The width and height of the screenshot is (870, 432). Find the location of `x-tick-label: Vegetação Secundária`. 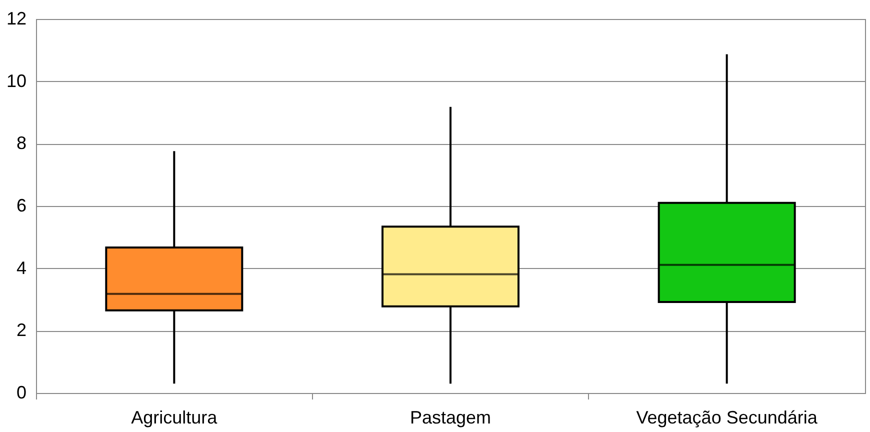

x-tick-label: Vegetação Secundária is located at coordinates (727, 418).